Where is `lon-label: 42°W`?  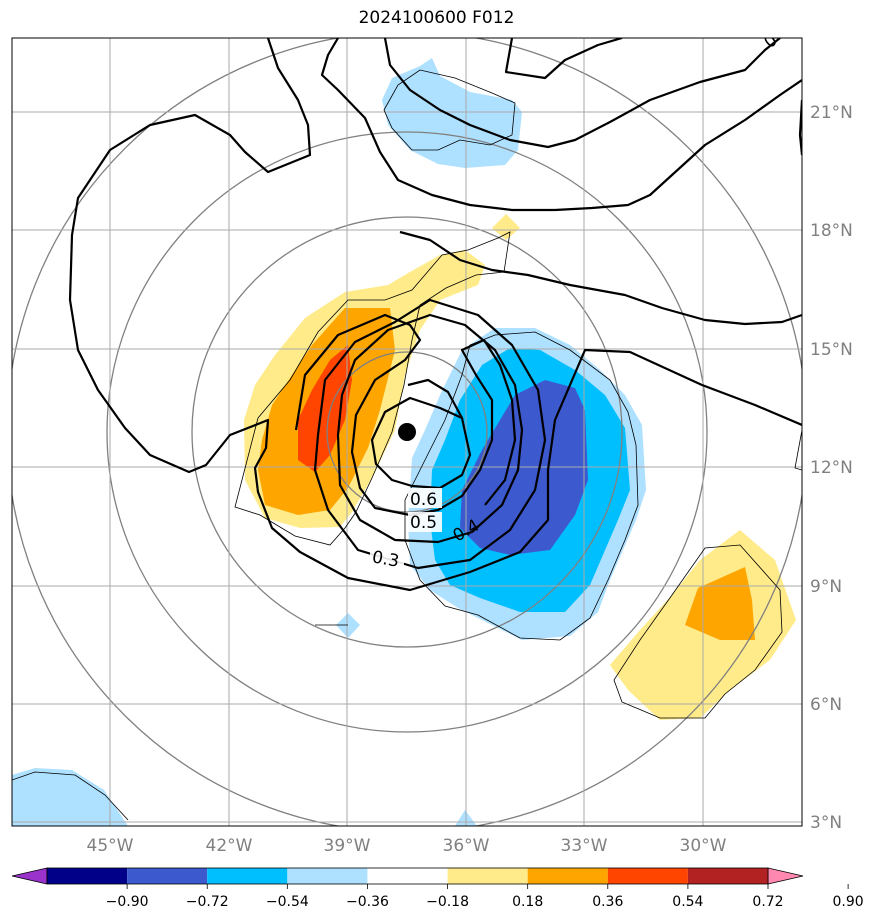 lon-label: 42°W is located at coordinates (229, 846).